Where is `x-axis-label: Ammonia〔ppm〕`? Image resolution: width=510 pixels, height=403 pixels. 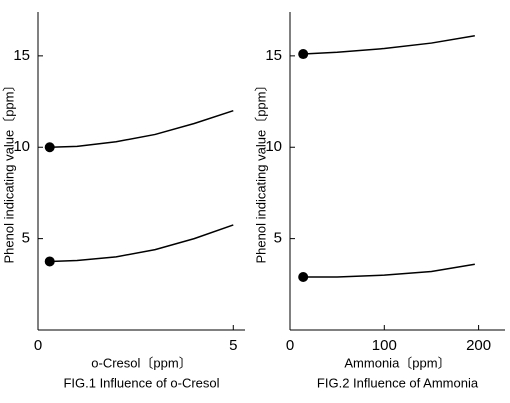 x-axis-label: Ammonia〔ppm〕 is located at coordinates (397, 362).